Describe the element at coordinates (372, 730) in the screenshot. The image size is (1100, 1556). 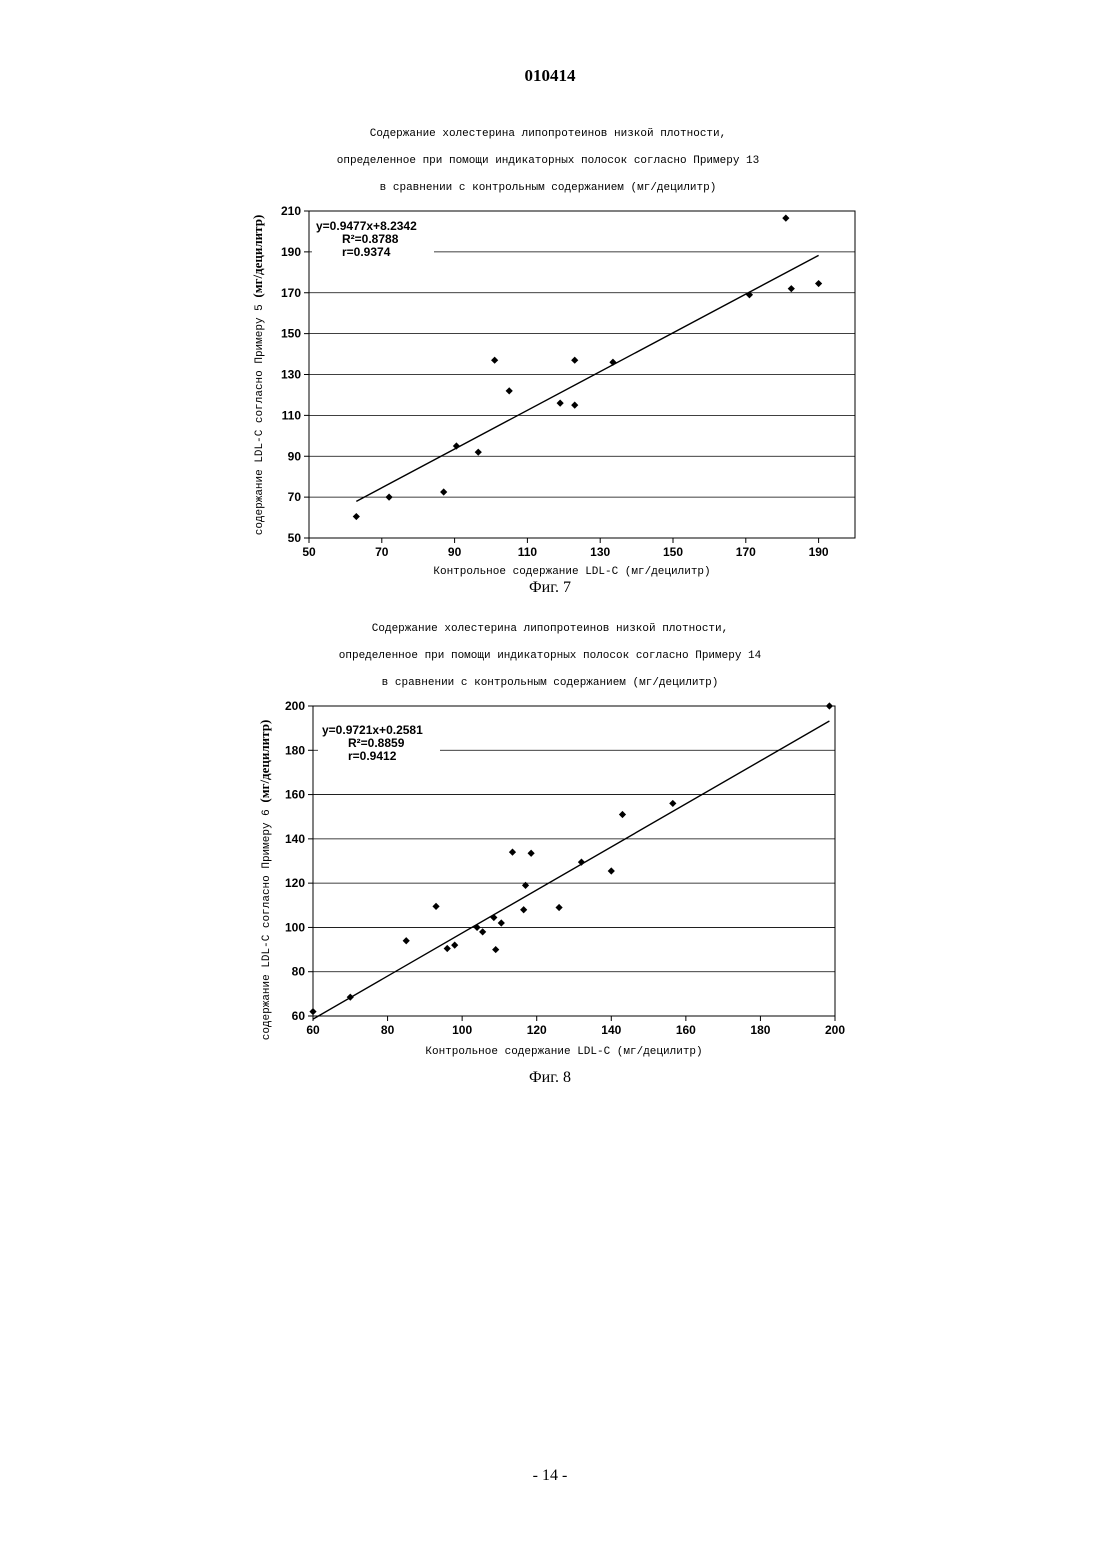
I see `fig8-regression-equation: y=0.9721x+0.2581` at that location.